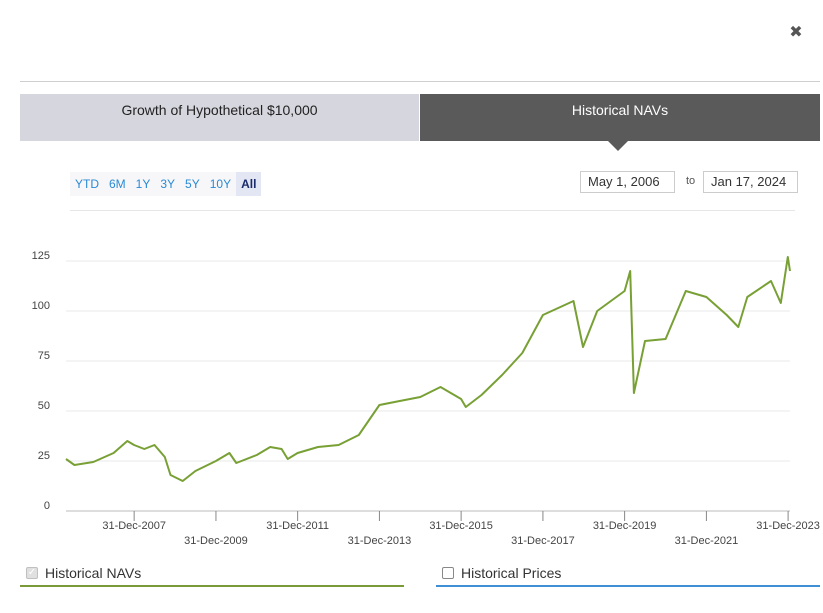 Image resolution: width=823 pixels, height=613 pixels. What do you see at coordinates (628, 573) in the screenshot?
I see `legend-historical-prices: Historical Prices` at bounding box center [628, 573].